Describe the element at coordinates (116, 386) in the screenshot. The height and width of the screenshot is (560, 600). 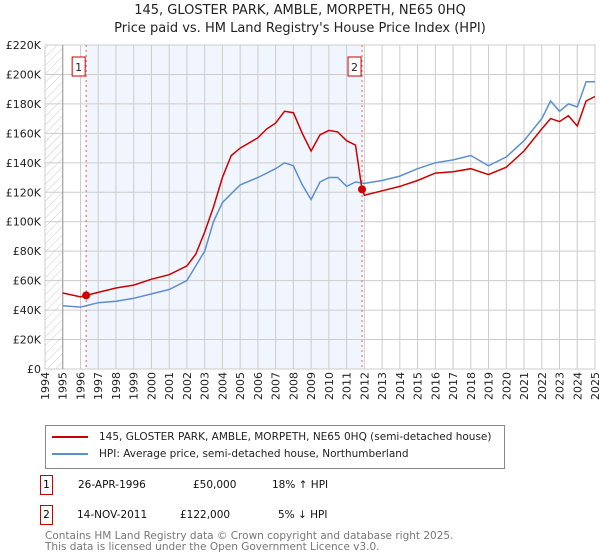
I see `x-tick-label: 1998` at that location.